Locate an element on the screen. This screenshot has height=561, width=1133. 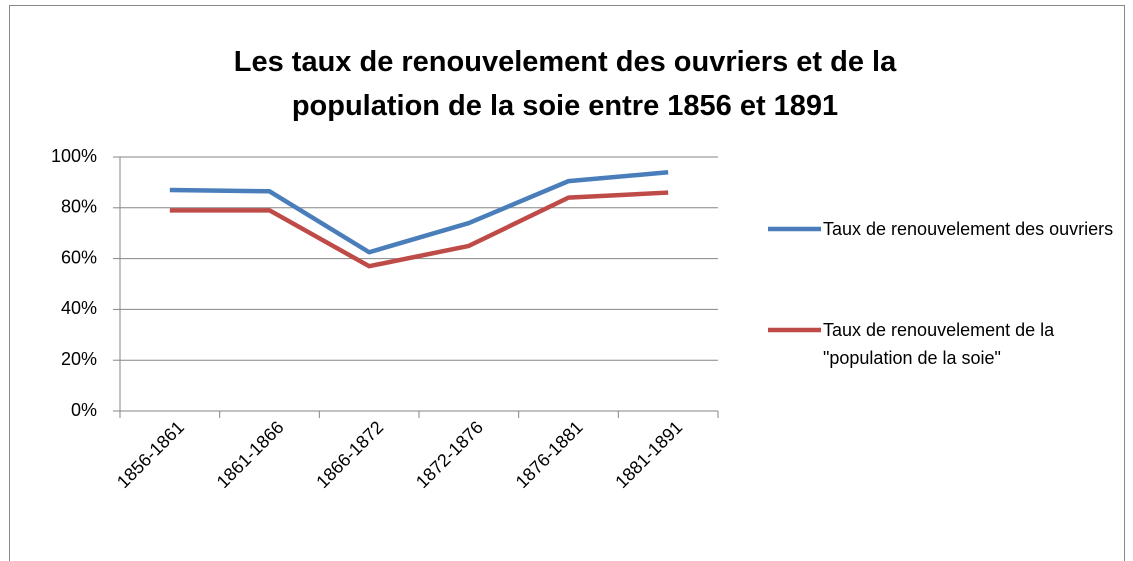
x-tick-label: 1876-1881 is located at coordinates (549, 454).